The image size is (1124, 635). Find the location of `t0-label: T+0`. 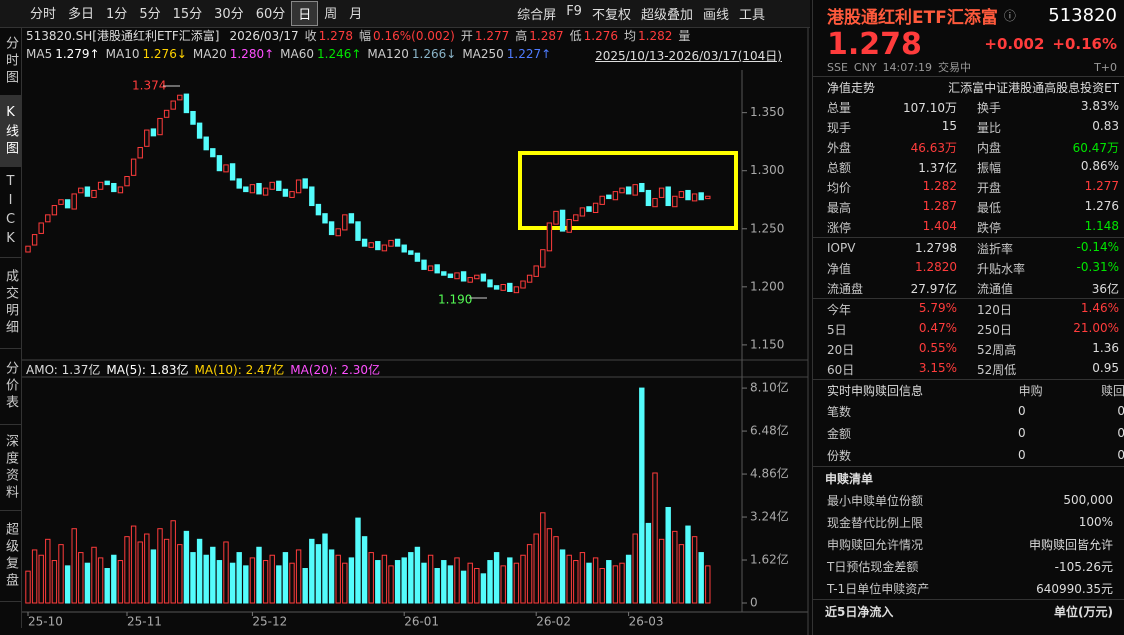

t0-label: T+0 is located at coordinates (1105, 67).